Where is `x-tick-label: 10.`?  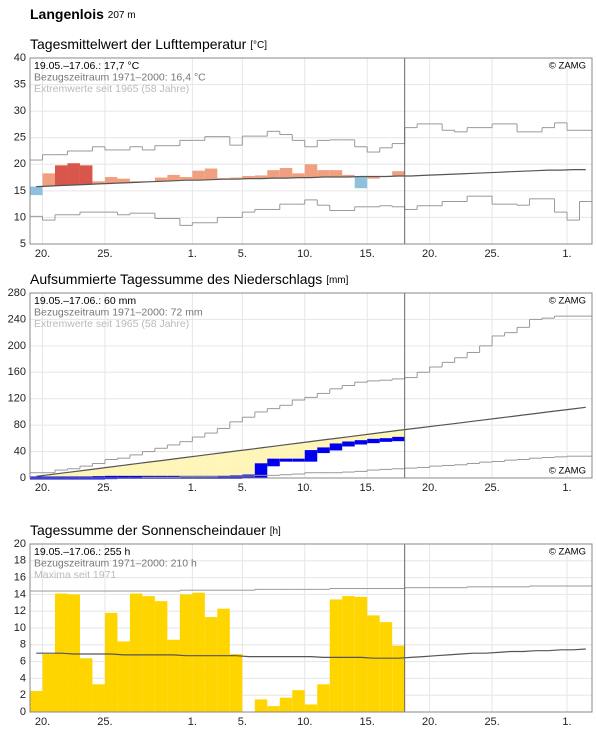 x-tick-label: 10. is located at coordinates (304, 722).